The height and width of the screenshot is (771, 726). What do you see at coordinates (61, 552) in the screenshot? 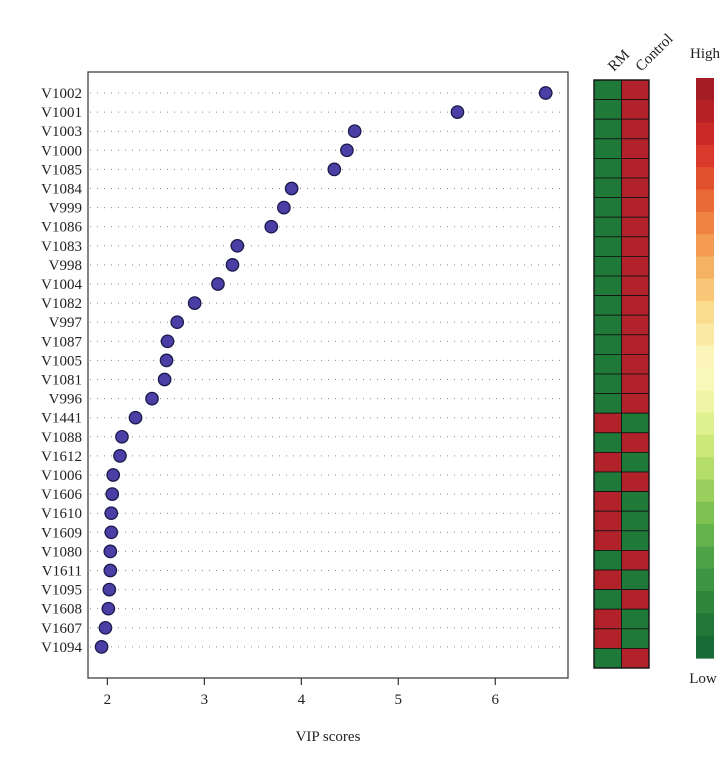
I see `y-tick-label: V1080` at bounding box center [61, 552].